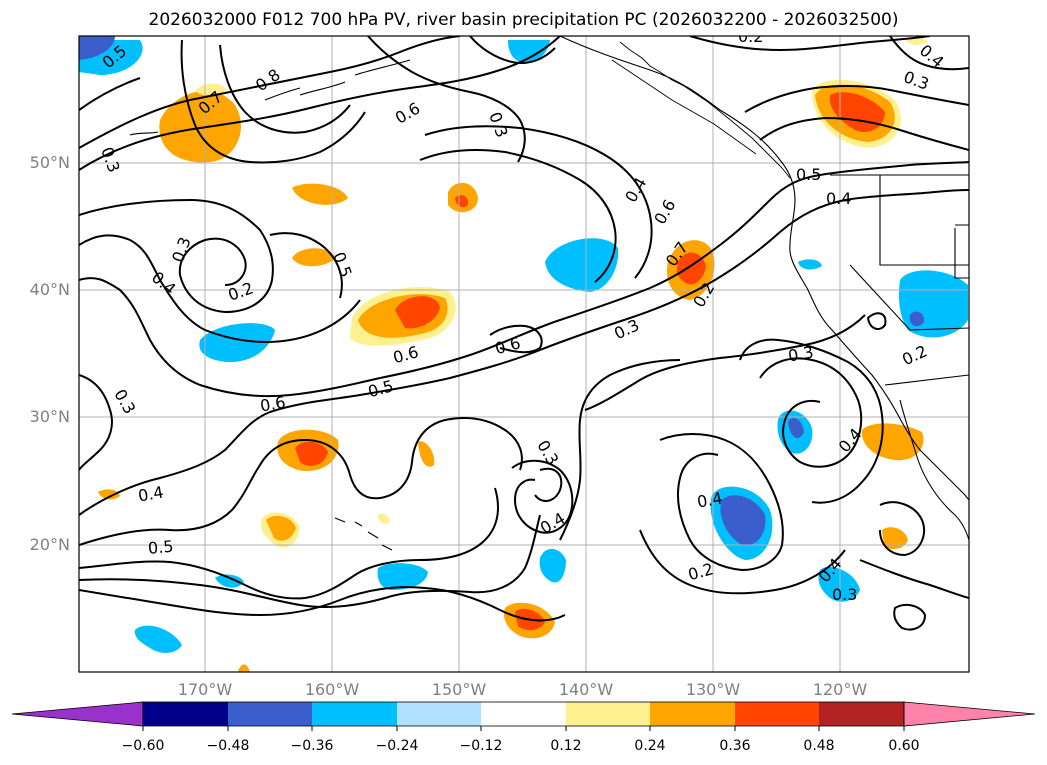 This screenshot has height=765, width=1047. Describe the element at coordinates (650, 746) in the screenshot. I see `colorbar-tick-label: 0.24` at that location.